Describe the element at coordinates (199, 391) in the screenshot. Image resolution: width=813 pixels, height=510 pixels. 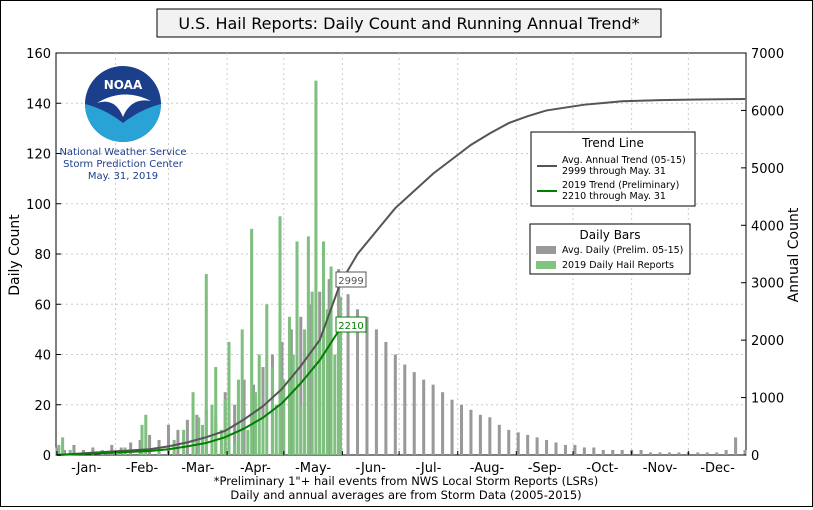
I see `2019-trend-line` at that location.